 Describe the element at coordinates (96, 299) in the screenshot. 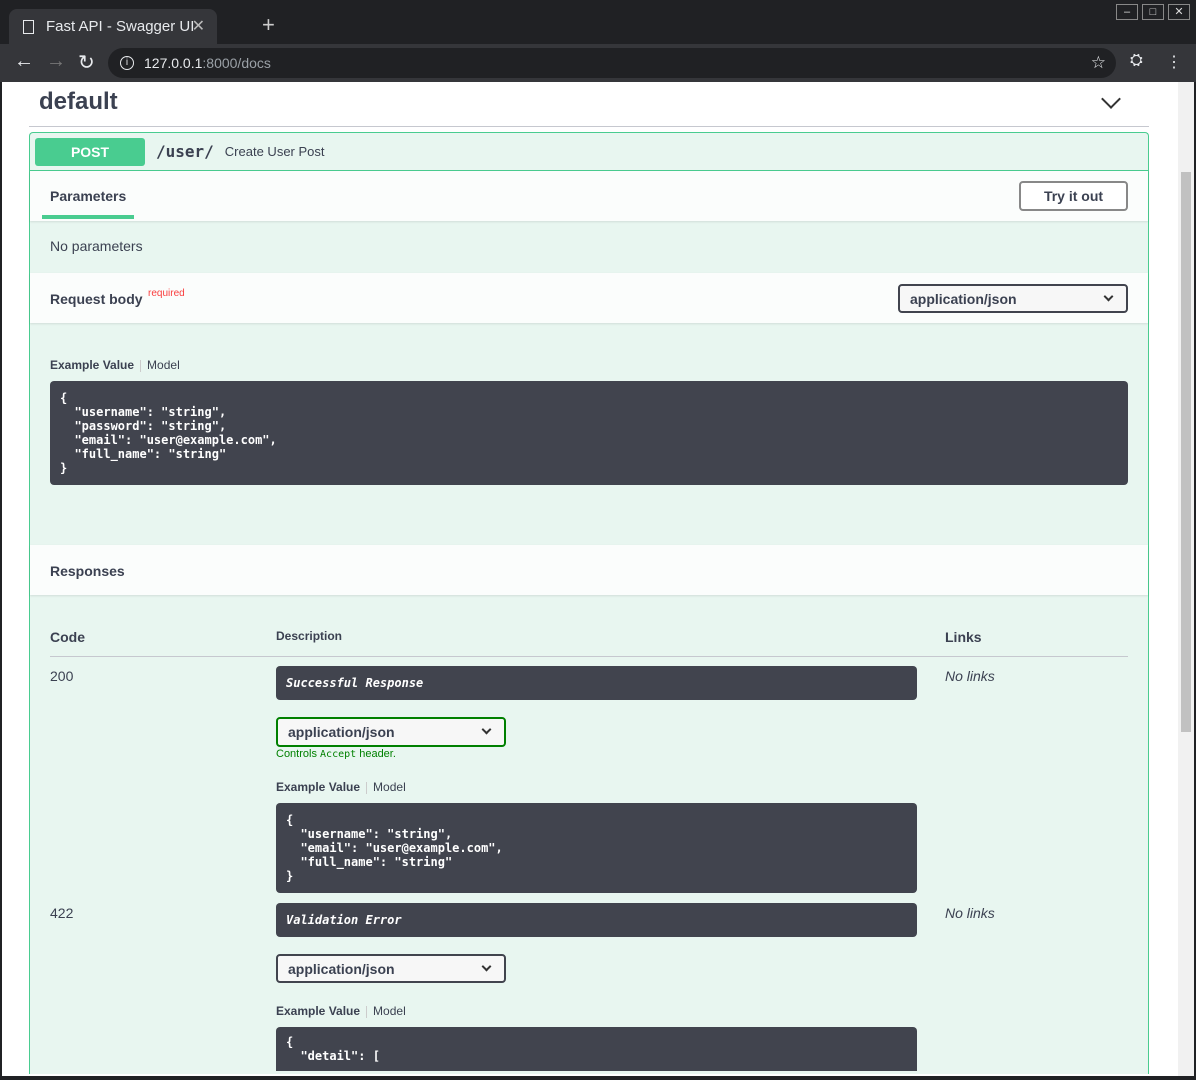

I see `request-body-label: Request body` at that location.